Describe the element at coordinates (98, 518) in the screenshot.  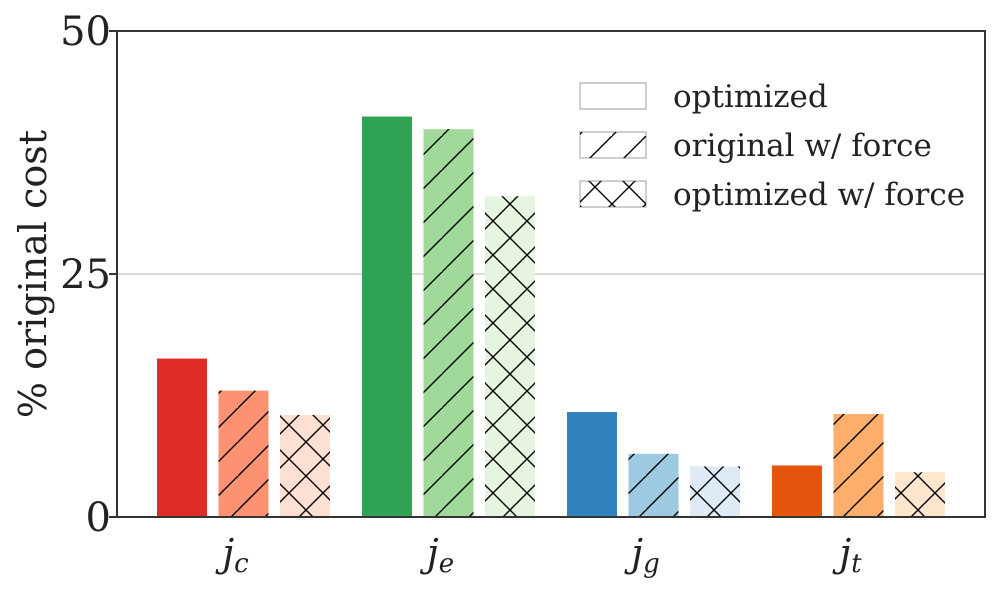
I see `y-tick-label: 0` at that location.